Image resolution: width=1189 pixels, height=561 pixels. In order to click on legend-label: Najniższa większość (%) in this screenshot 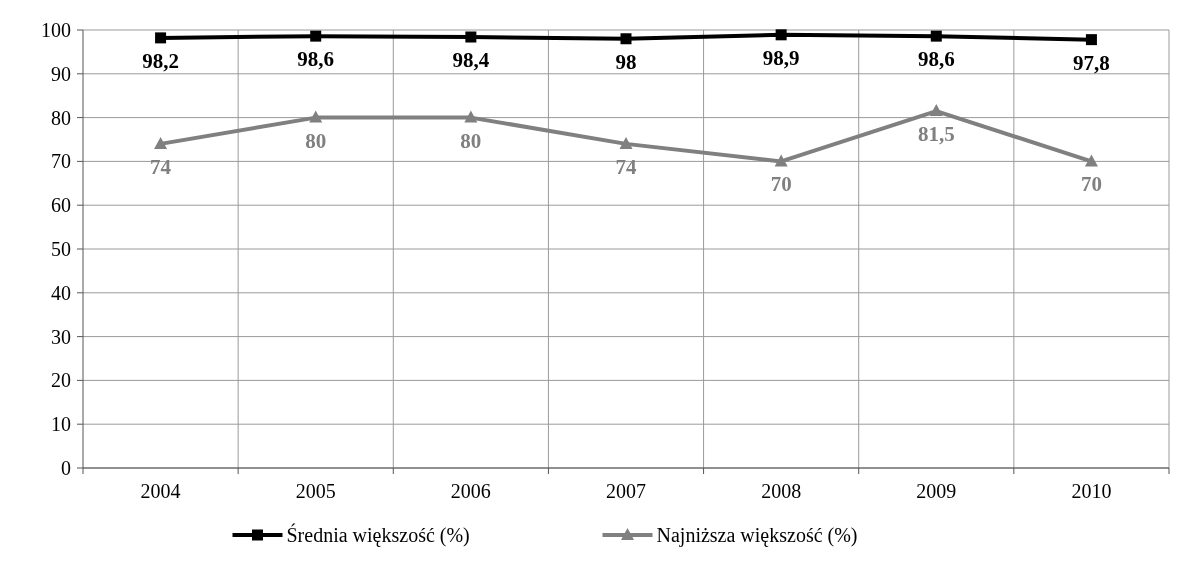, I will do `click(757, 535)`.